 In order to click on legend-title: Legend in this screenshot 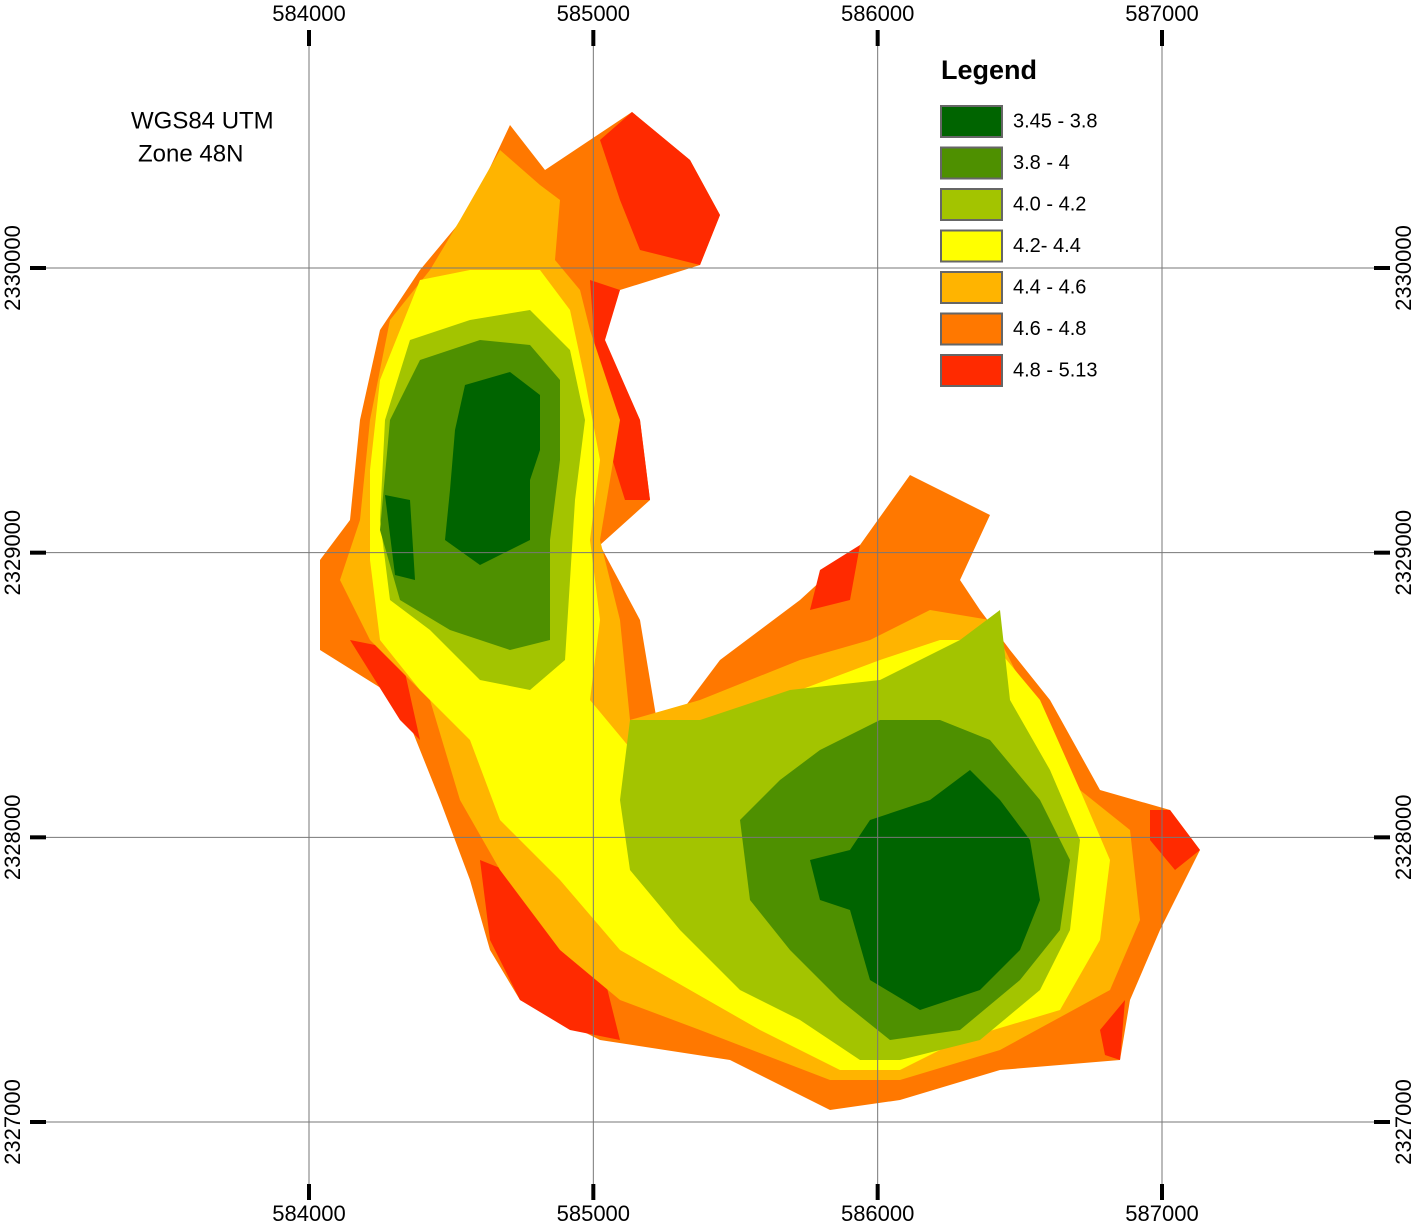, I will do `click(989, 70)`.